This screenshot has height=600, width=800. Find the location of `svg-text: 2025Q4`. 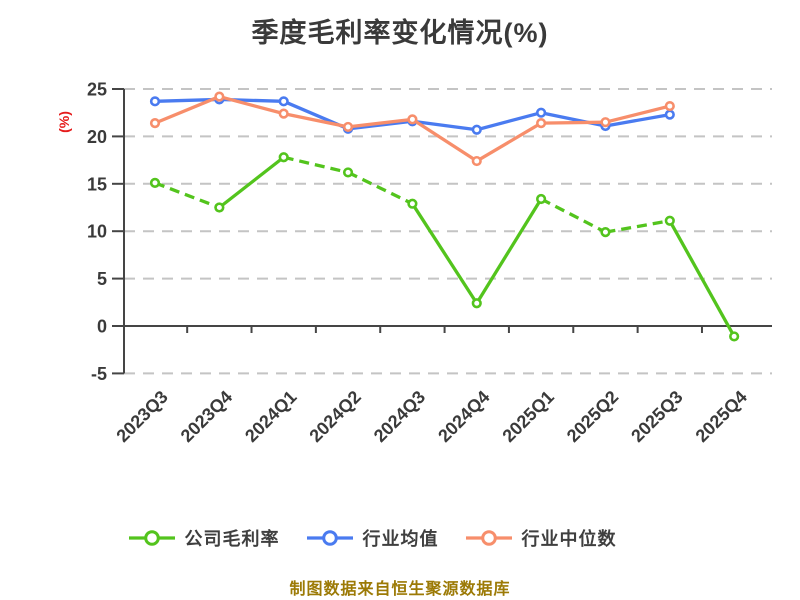

svg-text: 2025Q4 is located at coordinates (721, 416).